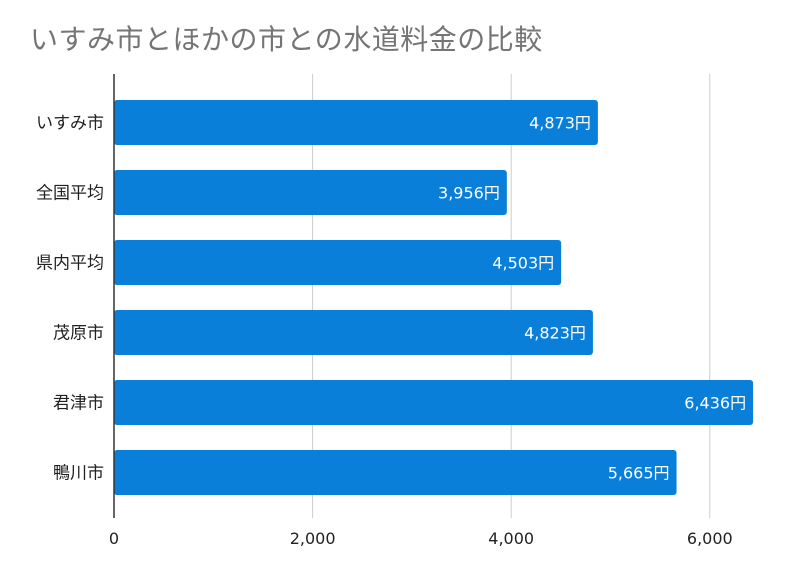 The height and width of the screenshot is (577, 799). What do you see at coordinates (523, 263) in the screenshot?
I see `data-label: 4,503円` at bounding box center [523, 263].